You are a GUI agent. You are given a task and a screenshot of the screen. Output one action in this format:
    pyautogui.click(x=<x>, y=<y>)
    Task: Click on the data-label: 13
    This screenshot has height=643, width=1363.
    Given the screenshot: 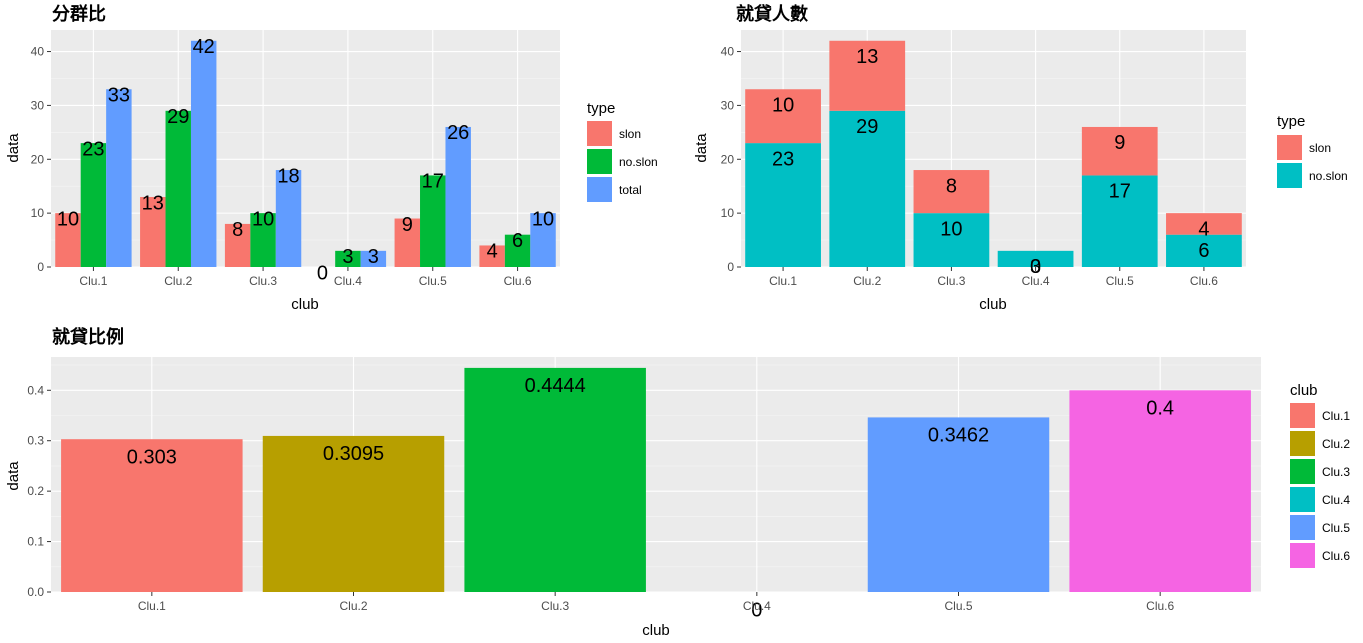 What is the action you would take?
    pyautogui.click(x=867, y=57)
    